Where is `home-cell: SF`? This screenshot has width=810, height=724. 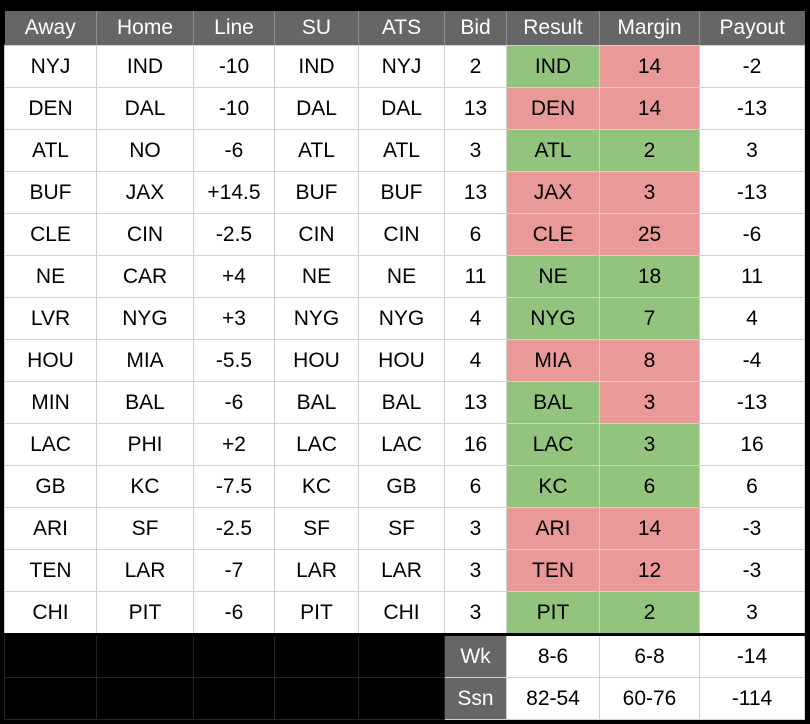 home-cell: SF is located at coordinates (145, 528).